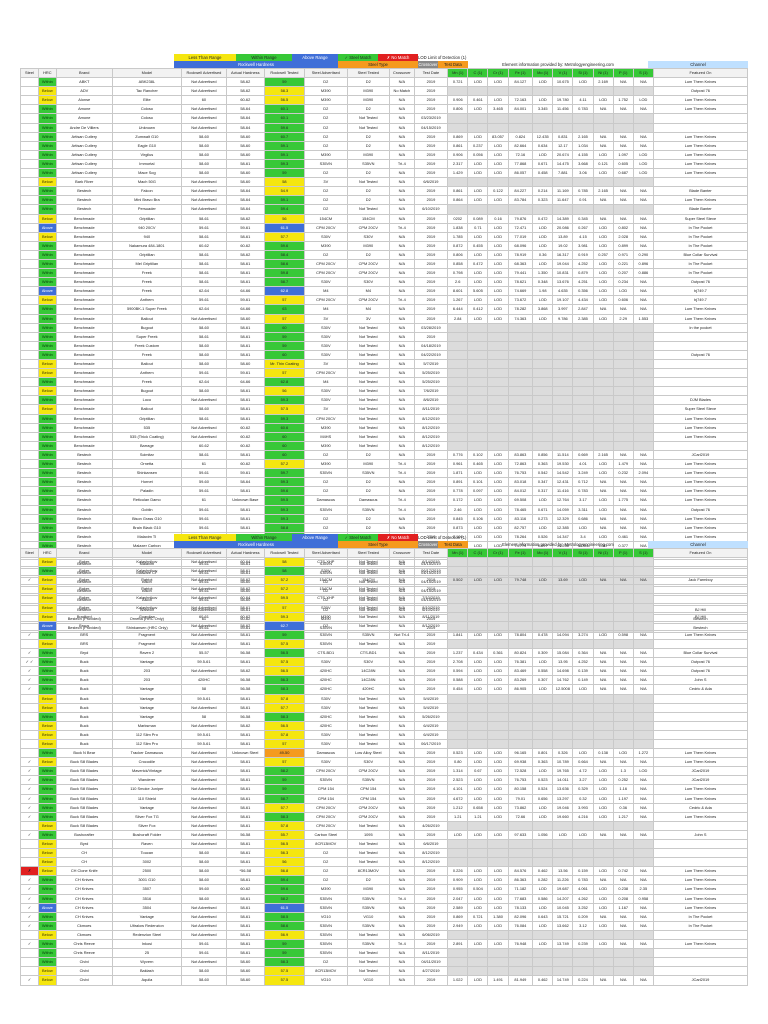 The height and width of the screenshot is (1024, 768). I want to click on element-cell: 0.899, so click(623, 245).